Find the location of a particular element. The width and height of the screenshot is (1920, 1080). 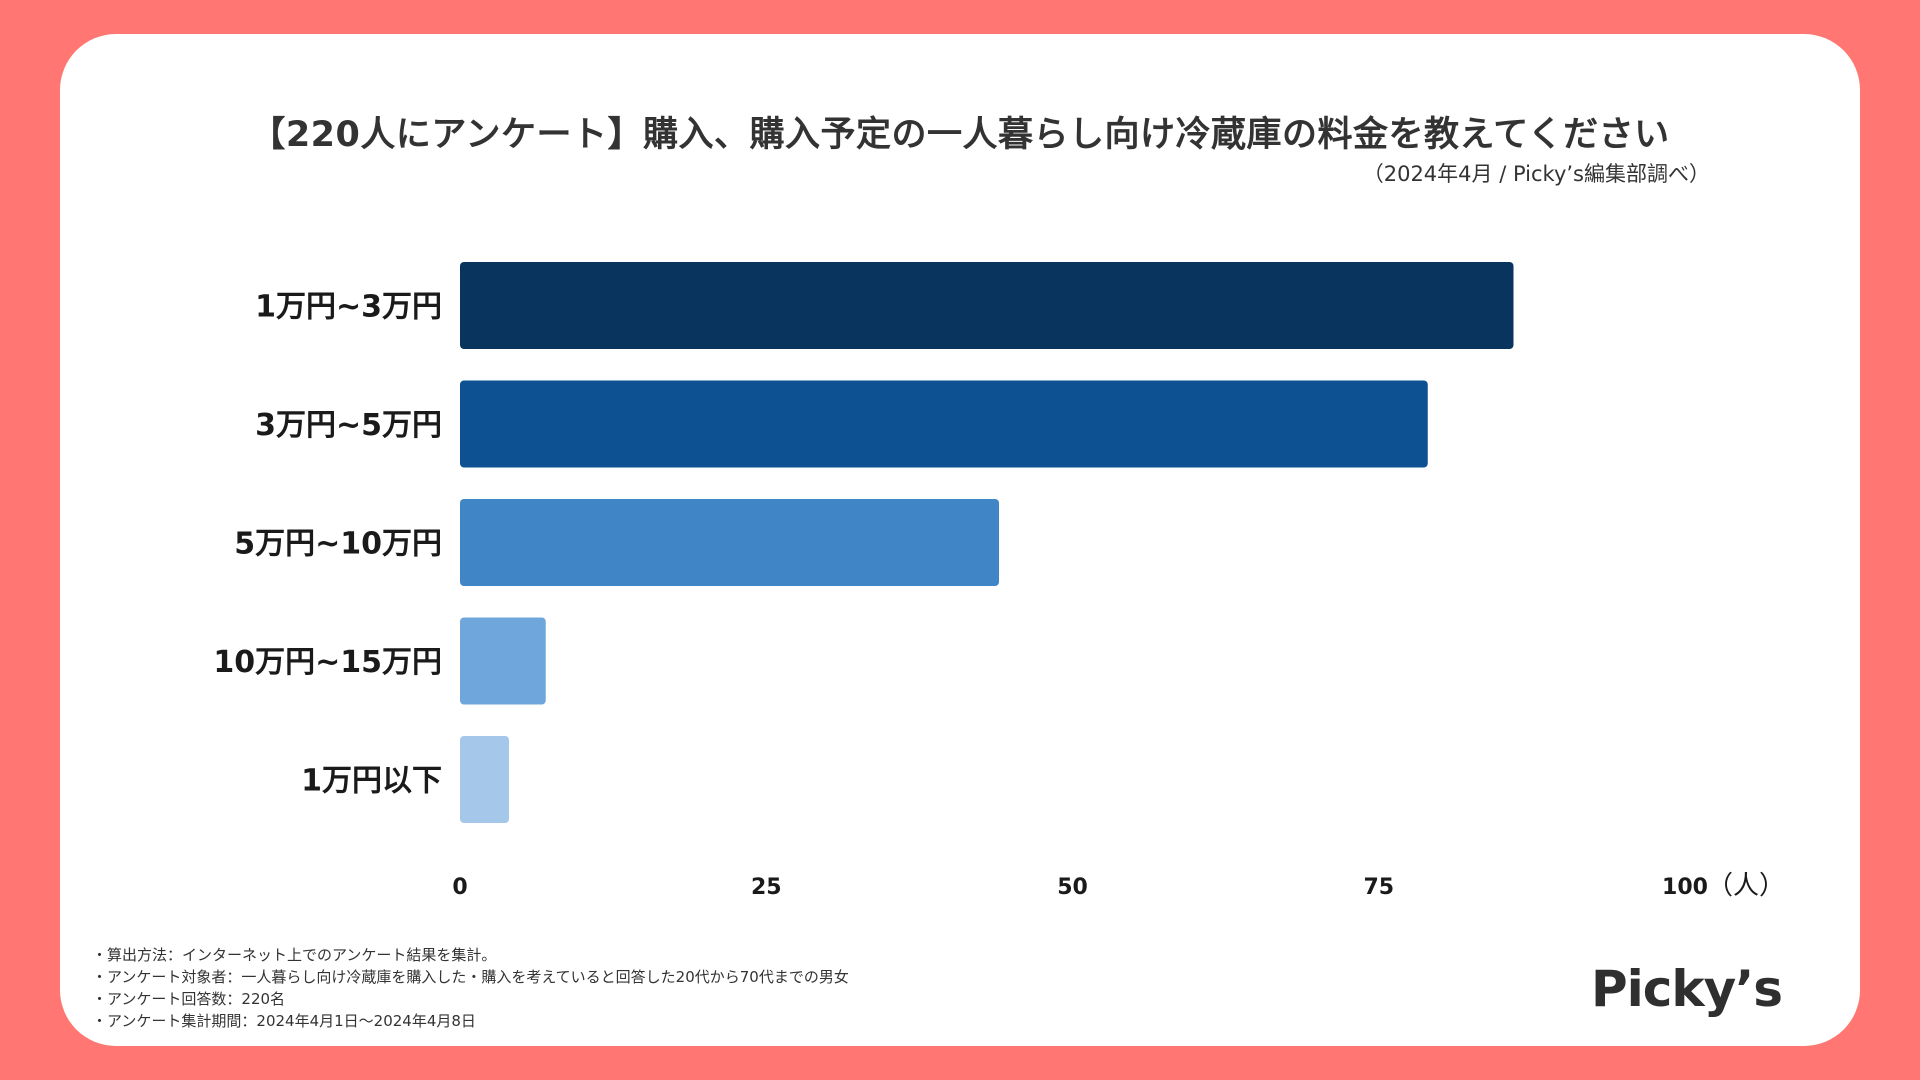

x-tick-0: 0 is located at coordinates (459, 887).